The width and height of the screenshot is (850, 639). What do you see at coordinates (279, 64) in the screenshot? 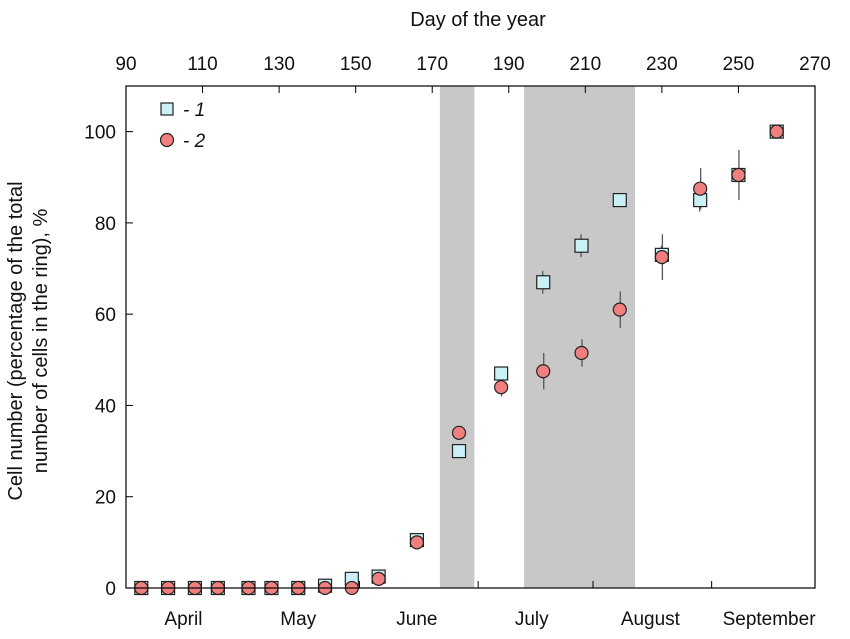
I see `top-x-tick-label-130: 130` at bounding box center [279, 64].